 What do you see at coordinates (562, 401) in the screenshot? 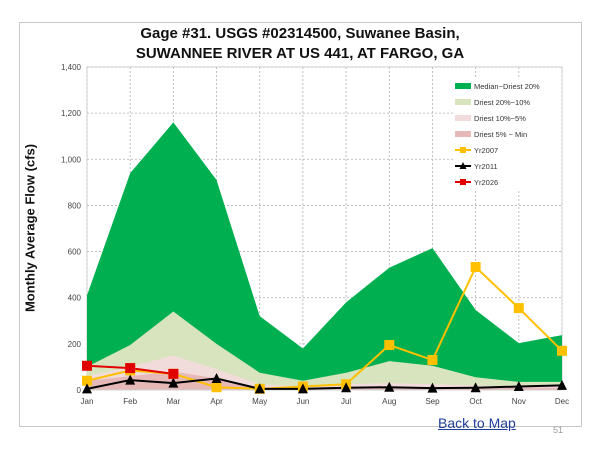
I see `x-tick-label: Dec` at bounding box center [562, 401].